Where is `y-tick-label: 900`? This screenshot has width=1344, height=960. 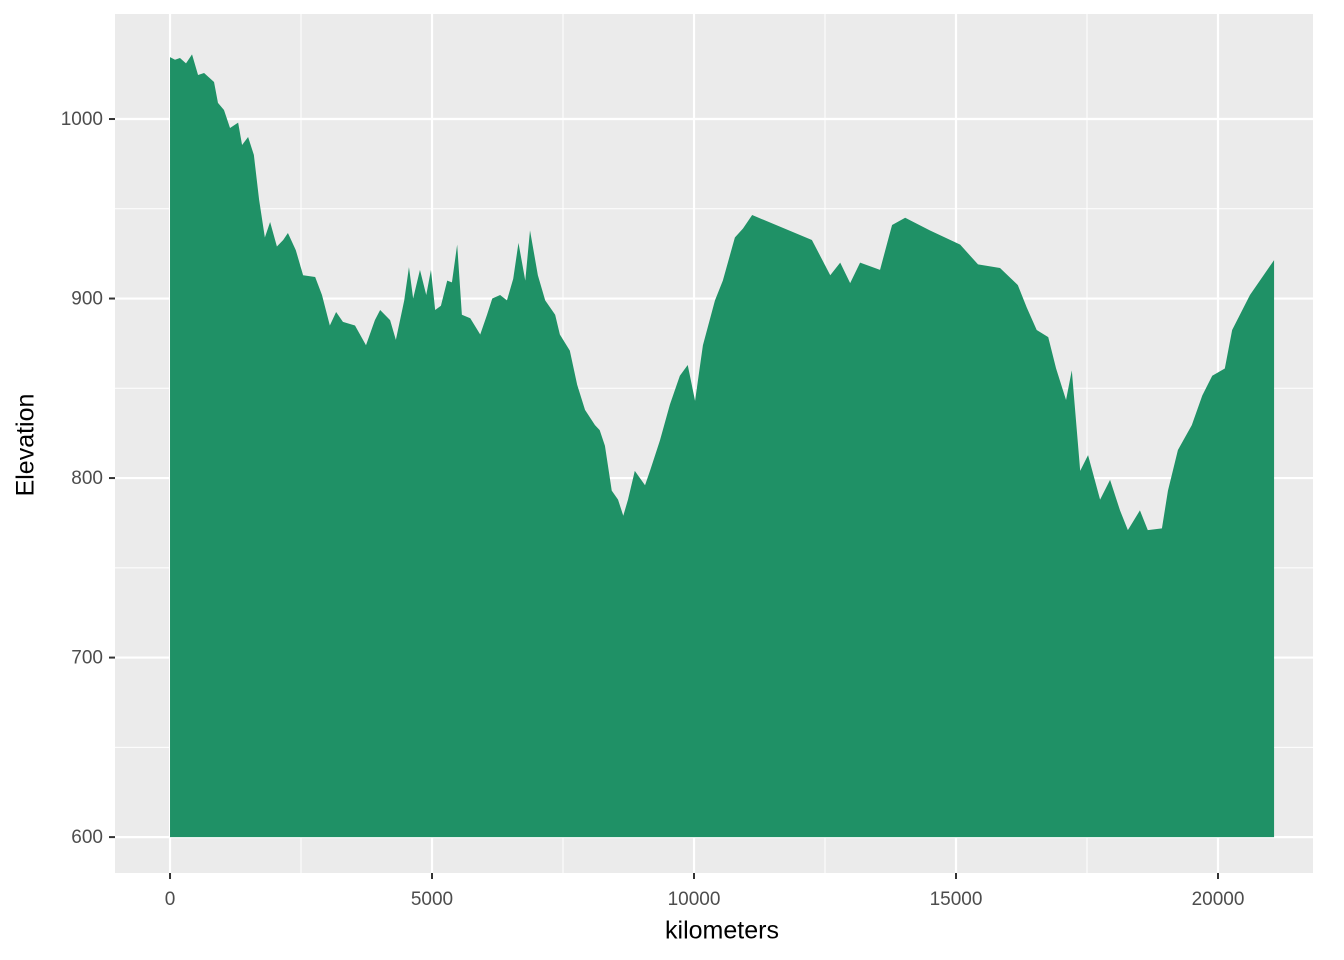
y-tick-label: 900 is located at coordinates (87, 299).